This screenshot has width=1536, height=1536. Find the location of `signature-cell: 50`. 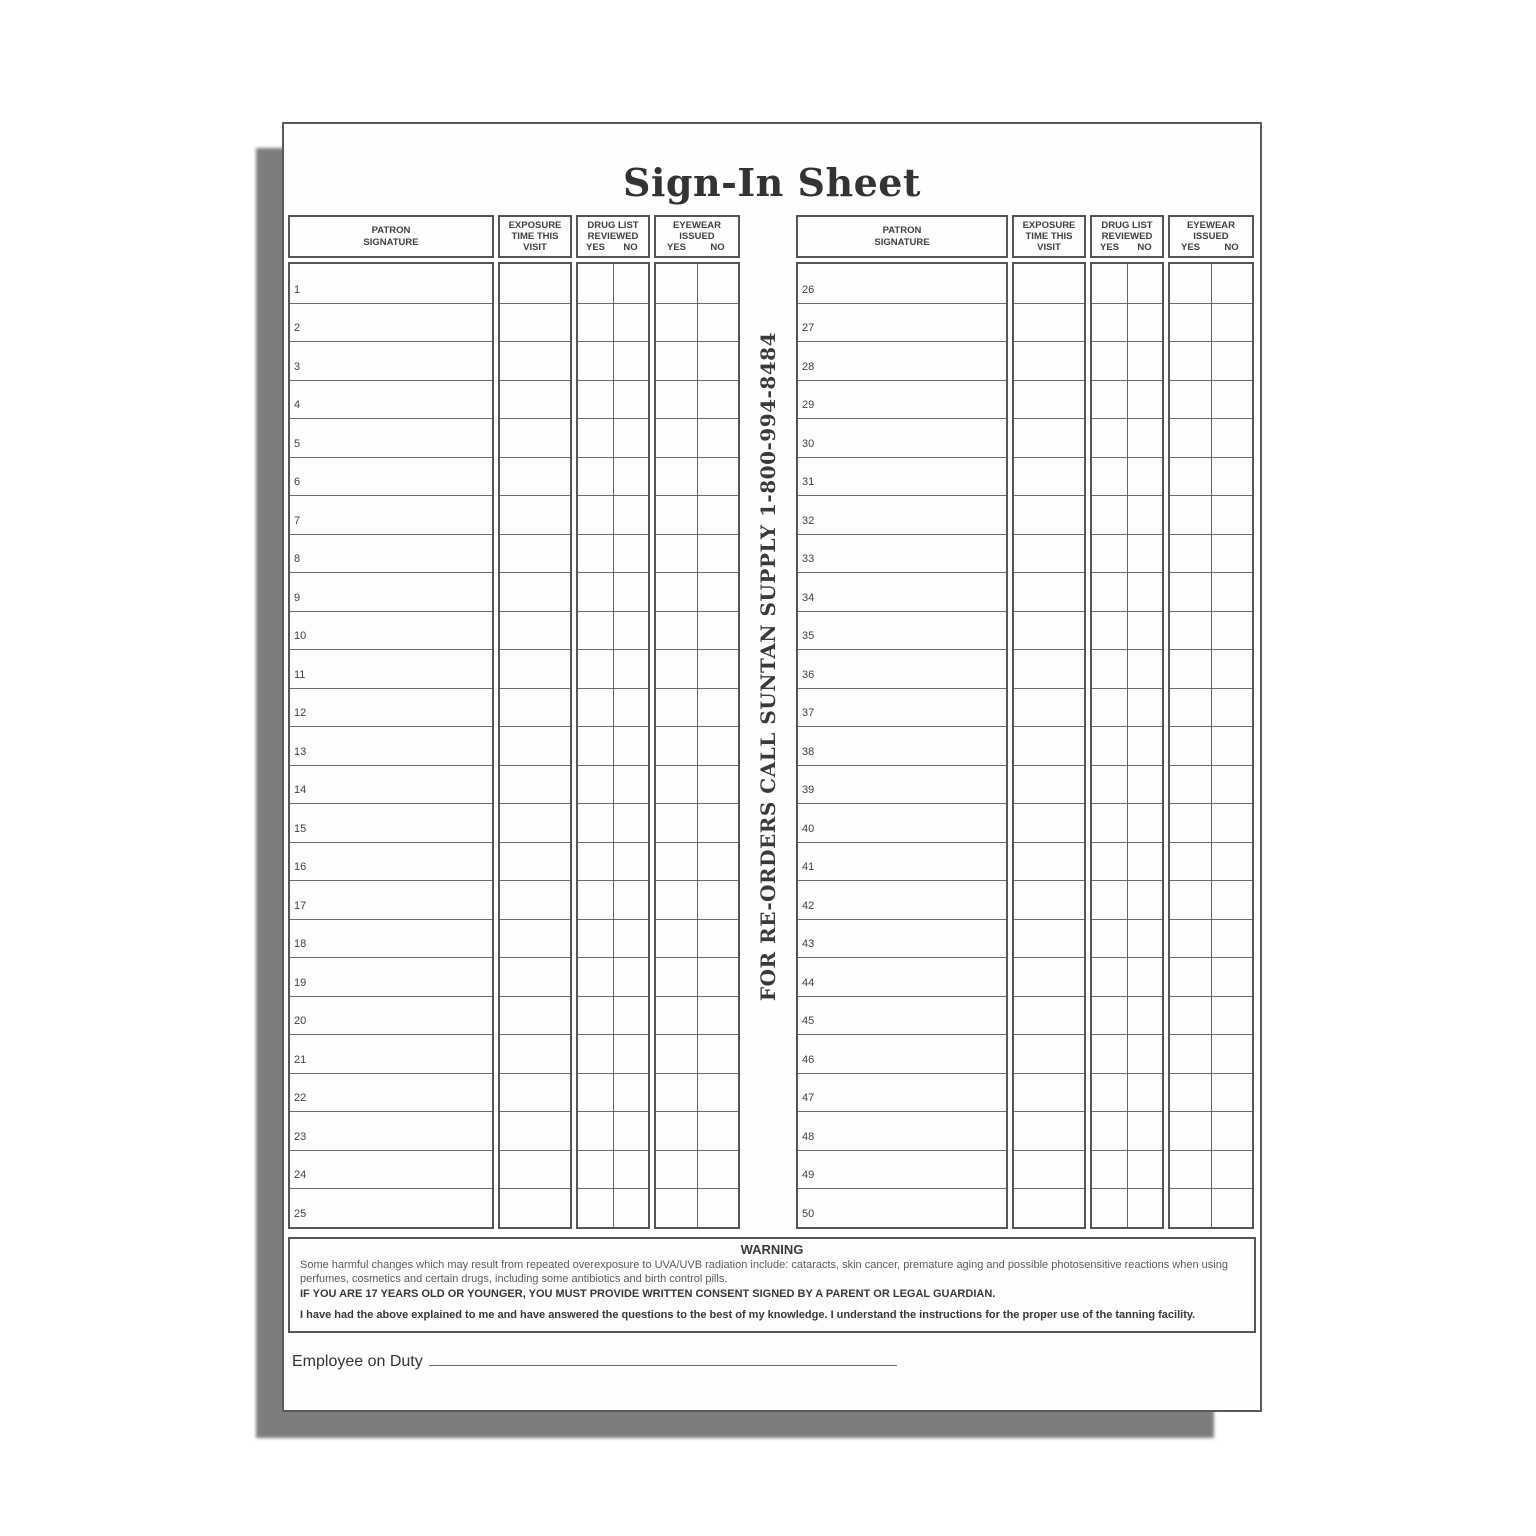

signature-cell: 50 is located at coordinates (902, 1207).